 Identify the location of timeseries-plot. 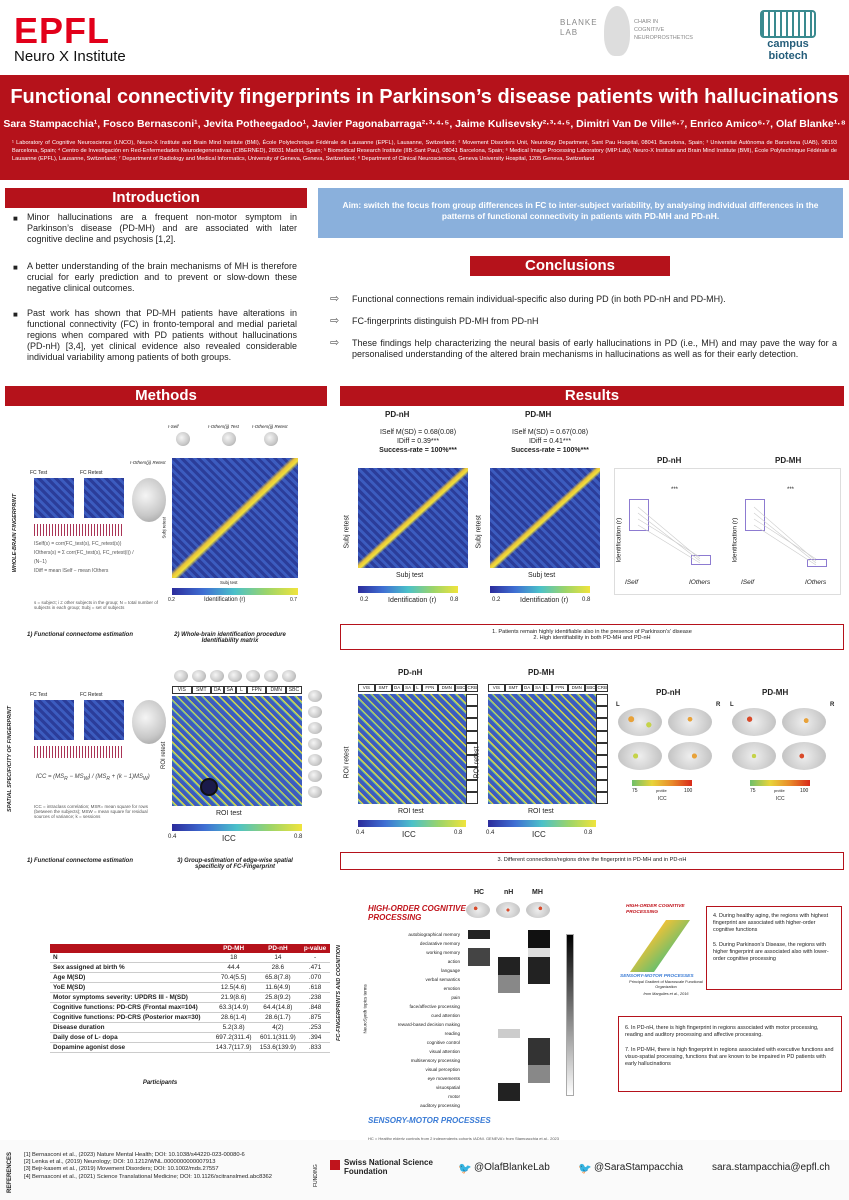
(79, 752).